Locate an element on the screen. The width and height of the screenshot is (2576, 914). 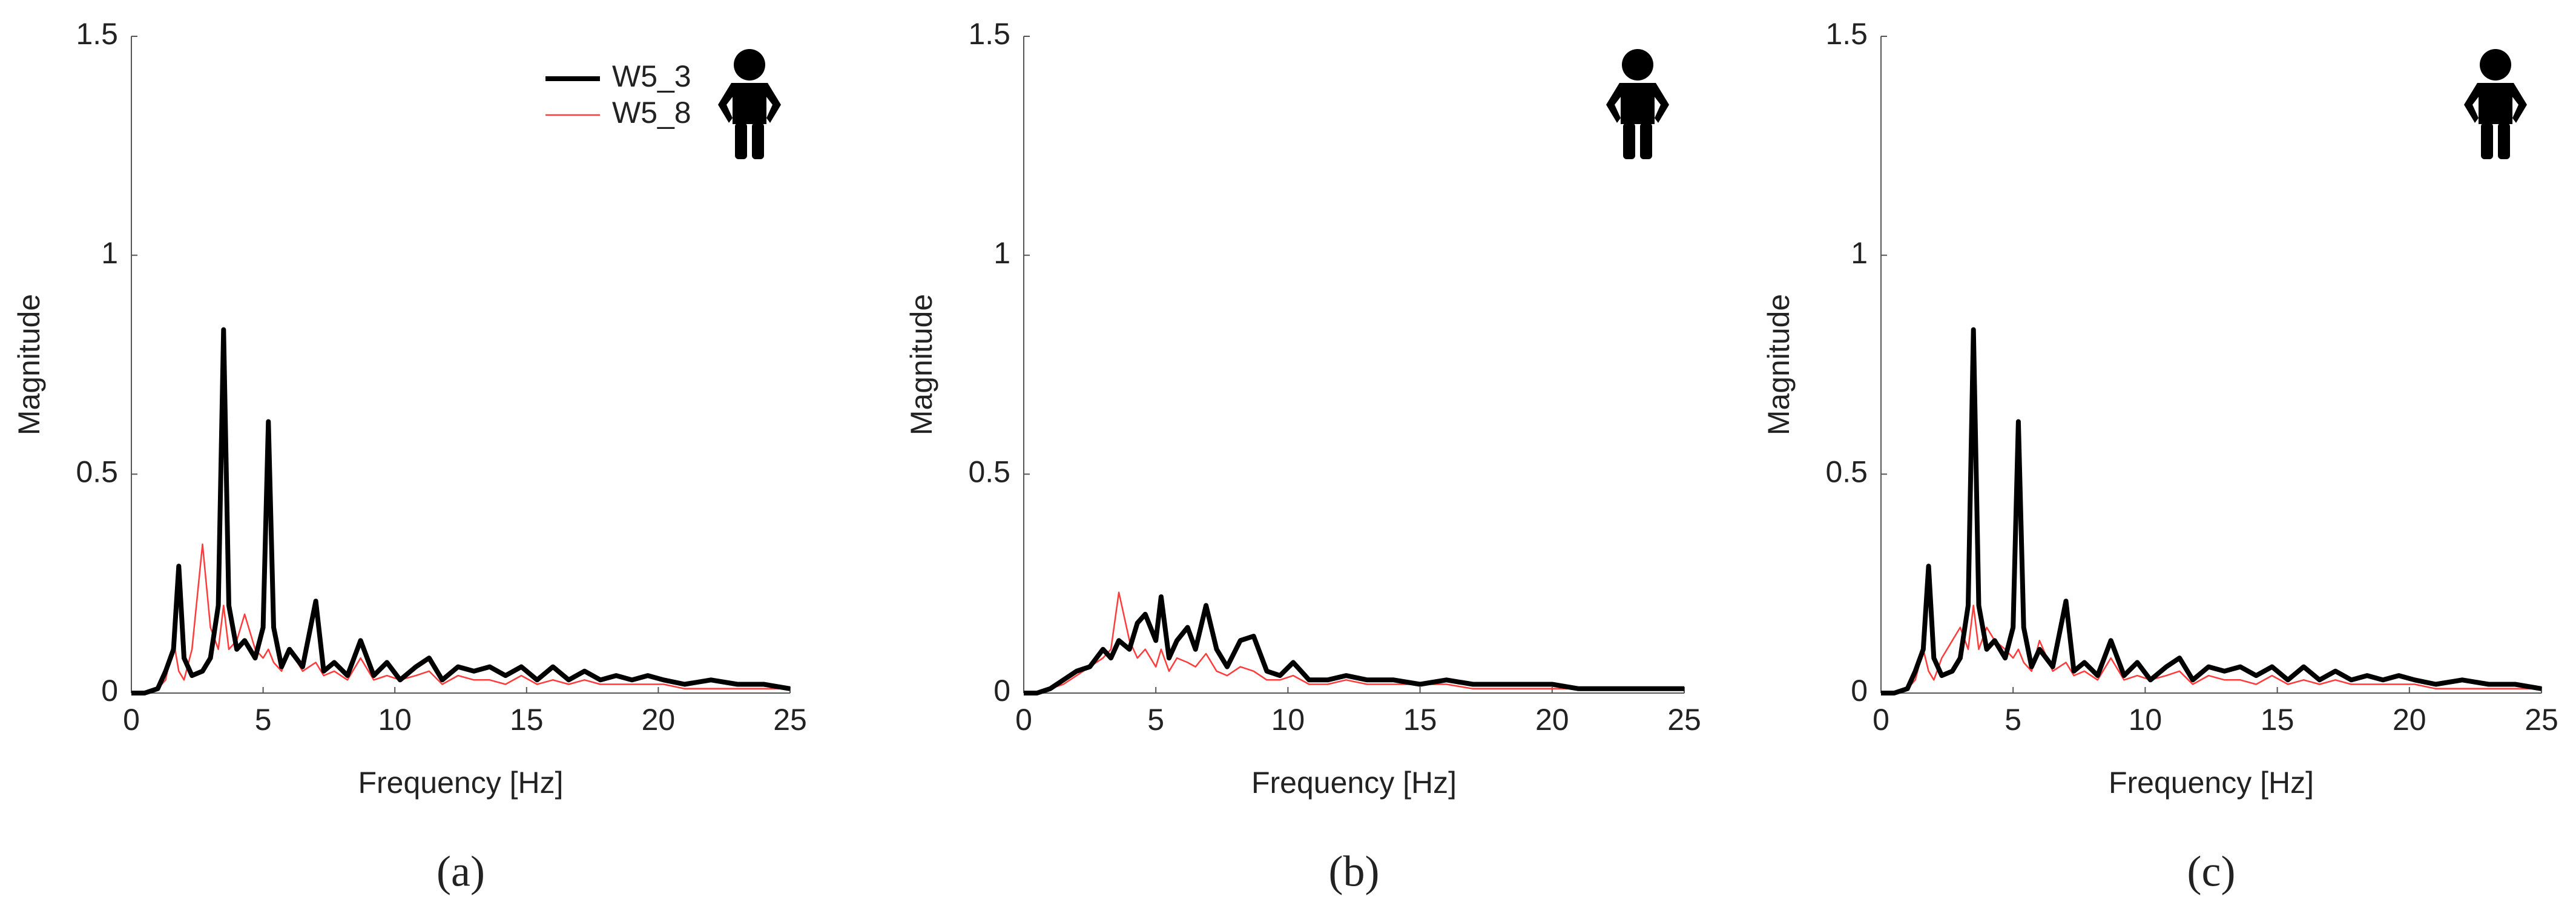
caption: (b) is located at coordinates (1354, 871).